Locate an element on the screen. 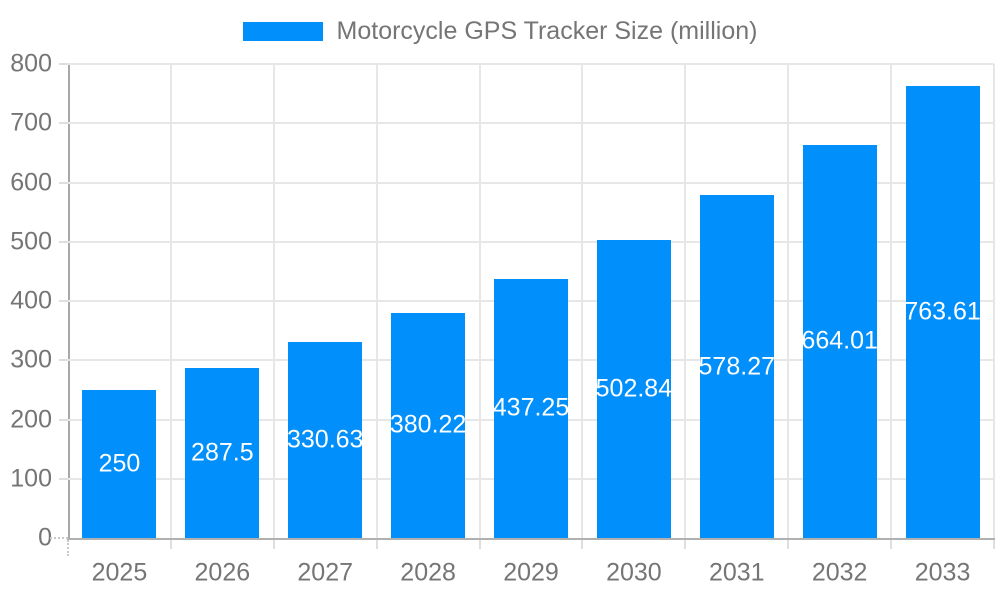 Image resolution: width=1000 pixels, height=600 pixels. bar-2028: 380.22 is located at coordinates (428, 425).